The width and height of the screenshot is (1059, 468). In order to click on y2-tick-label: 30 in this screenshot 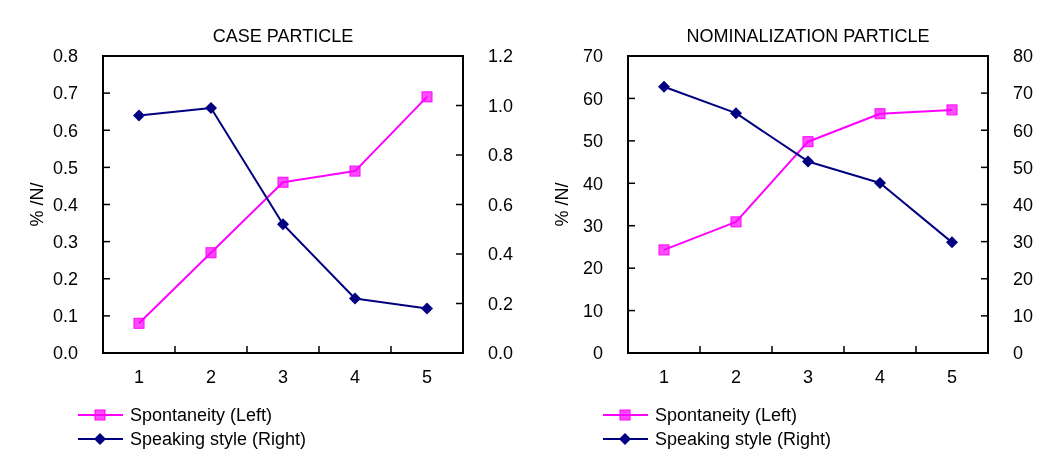, I will do `click(1023, 241)`.